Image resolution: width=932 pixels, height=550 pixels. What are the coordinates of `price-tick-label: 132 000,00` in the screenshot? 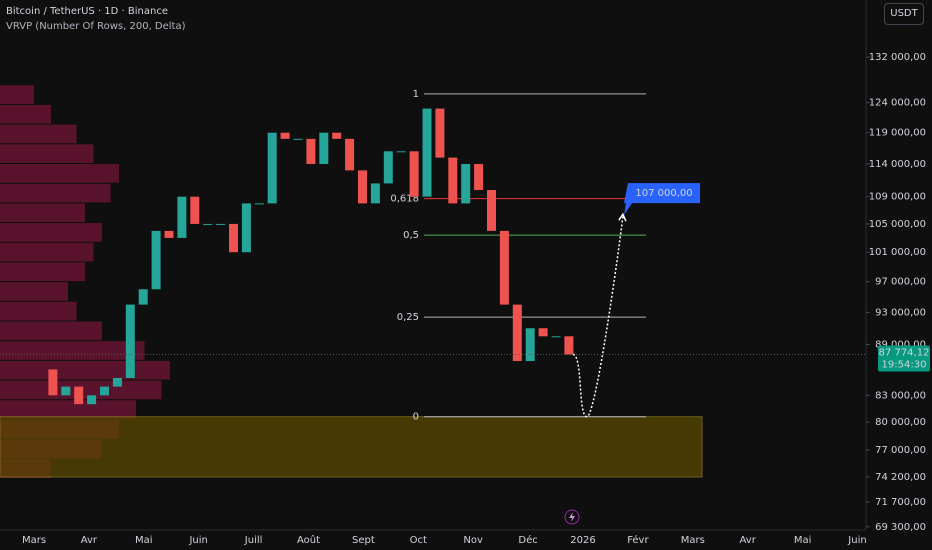 It's located at (897, 57).